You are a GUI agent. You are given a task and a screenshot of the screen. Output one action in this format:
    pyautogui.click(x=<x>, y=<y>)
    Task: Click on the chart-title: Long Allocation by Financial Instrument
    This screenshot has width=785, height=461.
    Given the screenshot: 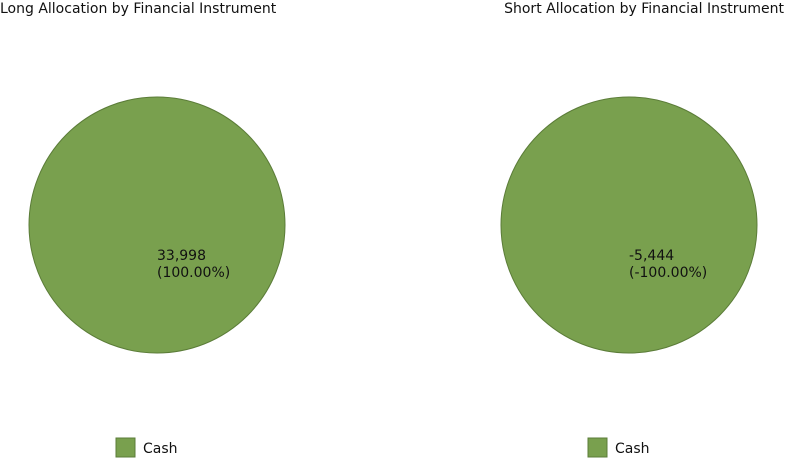 What is the action you would take?
    pyautogui.click(x=138, y=9)
    